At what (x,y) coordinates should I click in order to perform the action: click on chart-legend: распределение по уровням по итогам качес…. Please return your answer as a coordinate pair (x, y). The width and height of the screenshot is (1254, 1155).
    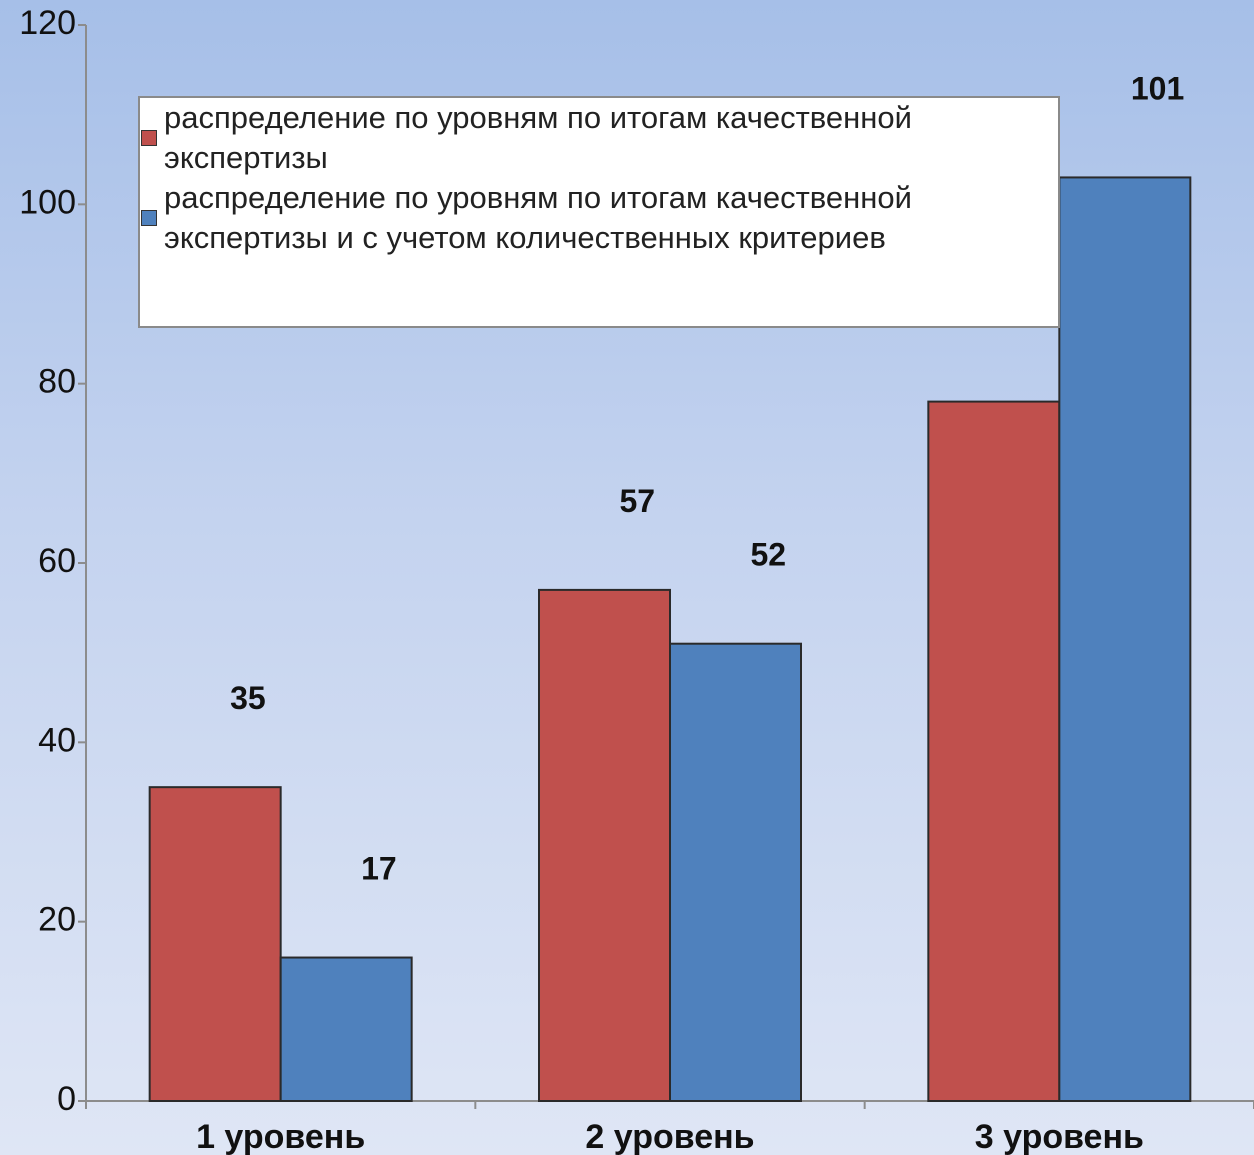
    Looking at the image, I should click on (599, 212).